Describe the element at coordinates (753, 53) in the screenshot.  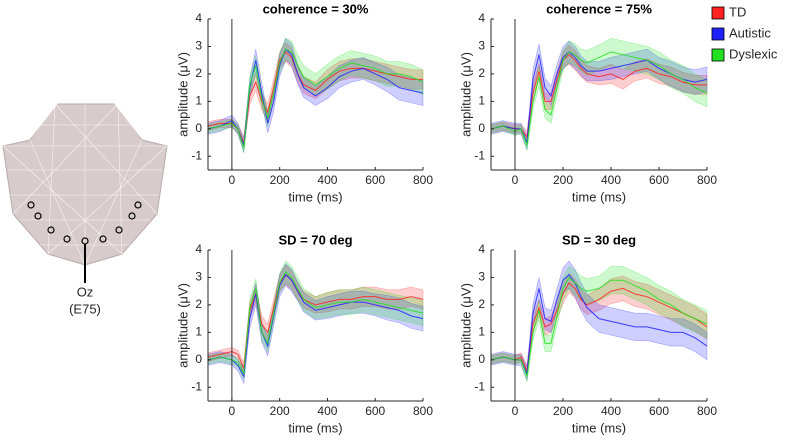
I see `legend-label: Dyslexic` at that location.